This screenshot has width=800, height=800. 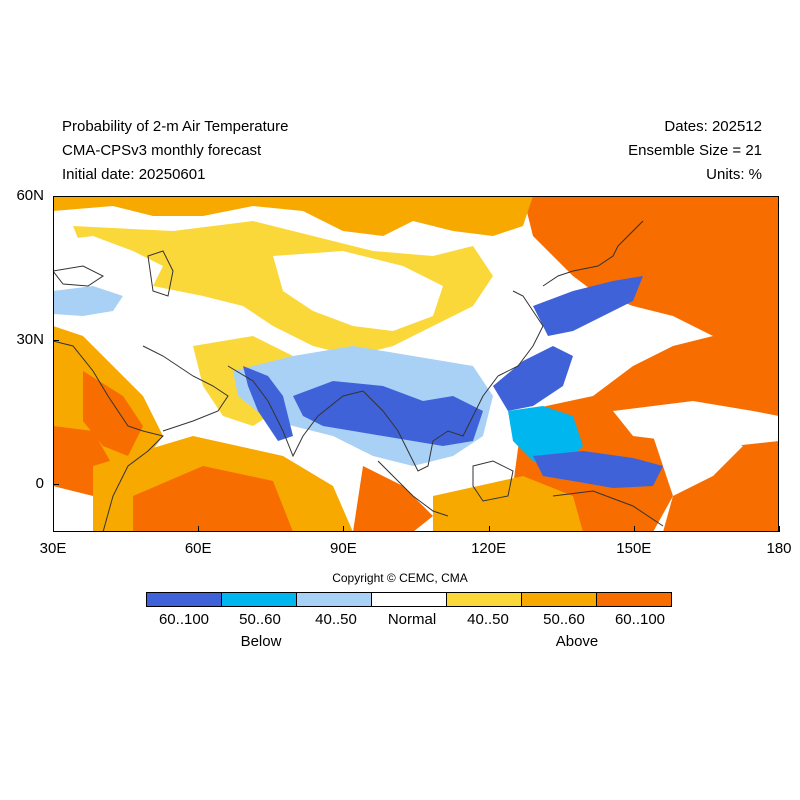 I want to click on coastline-africa-arabia, so click(x=108, y=436).